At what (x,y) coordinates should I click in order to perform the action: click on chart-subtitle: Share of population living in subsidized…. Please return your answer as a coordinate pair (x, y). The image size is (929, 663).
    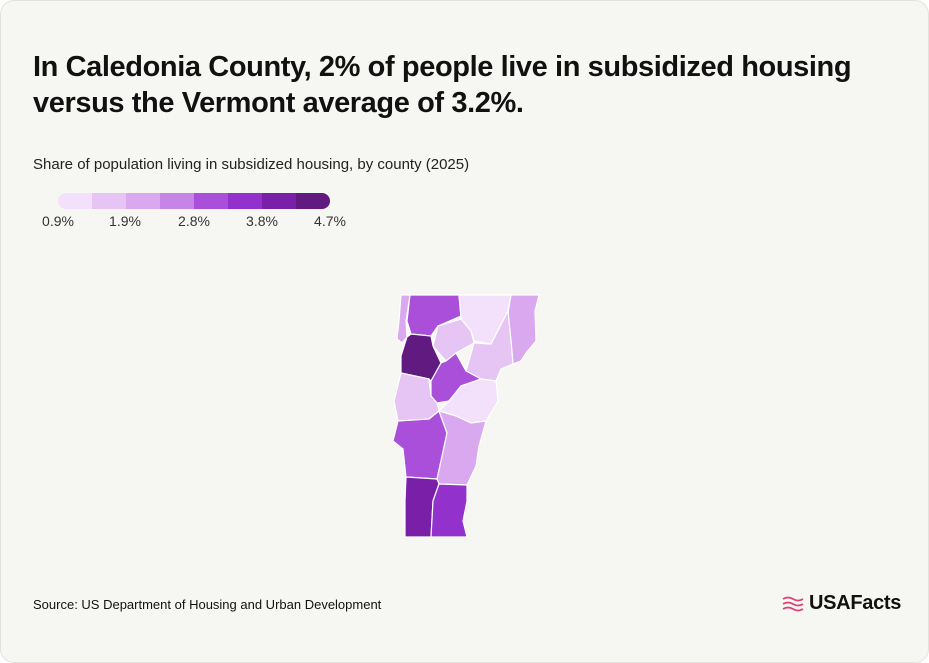
    Looking at the image, I should click on (251, 164).